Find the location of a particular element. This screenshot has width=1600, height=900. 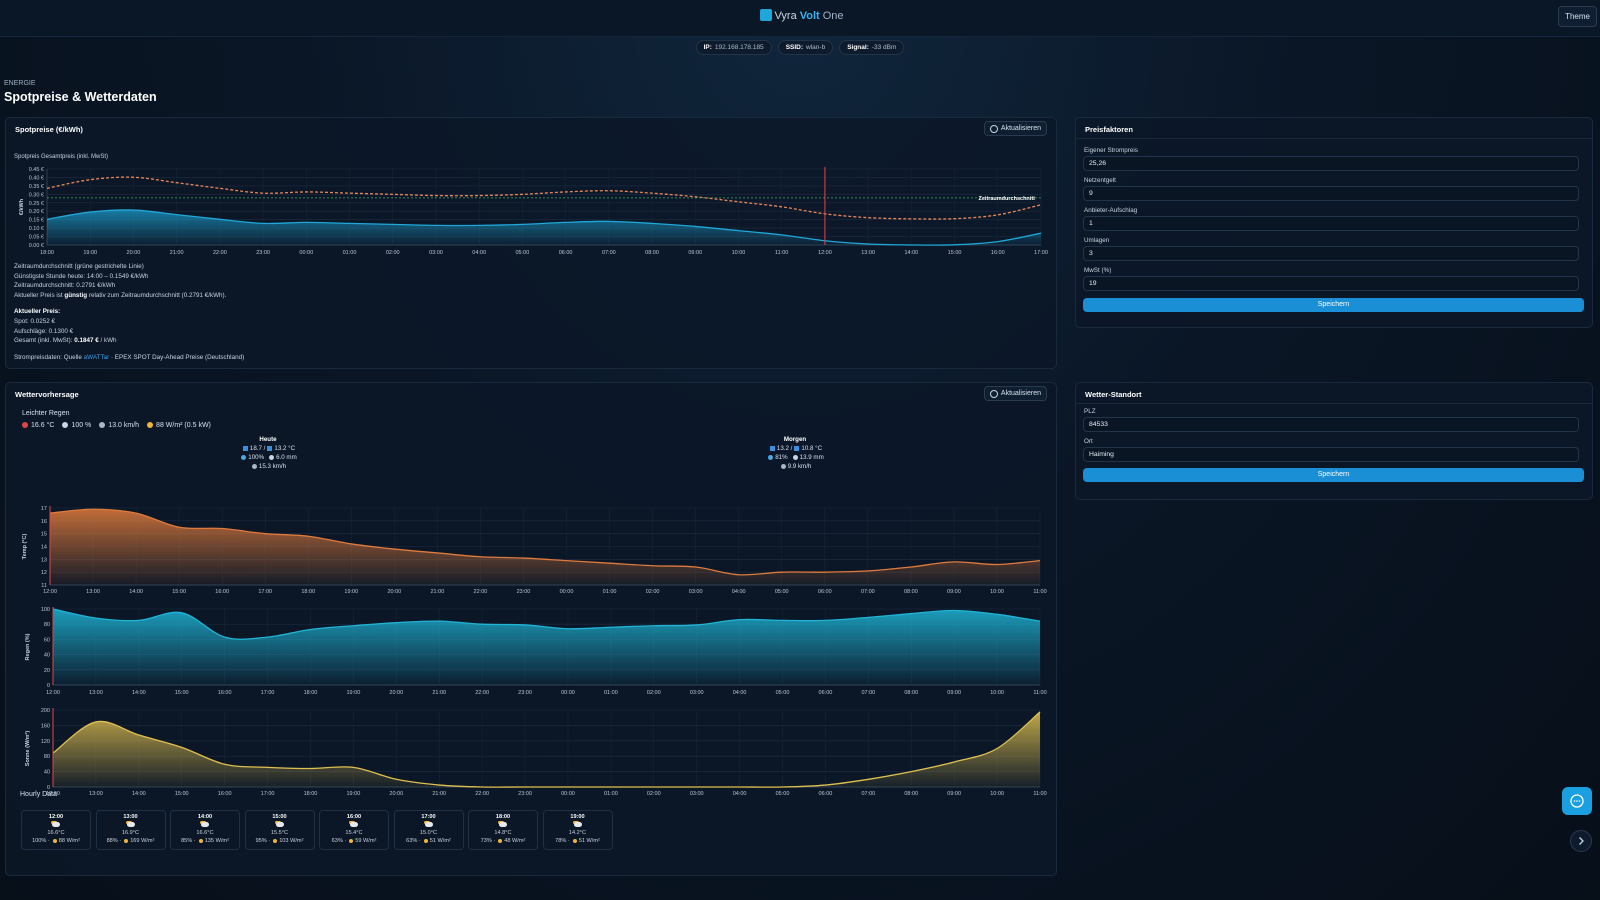

hour-sun: 51 W/m² is located at coordinates (440, 840).